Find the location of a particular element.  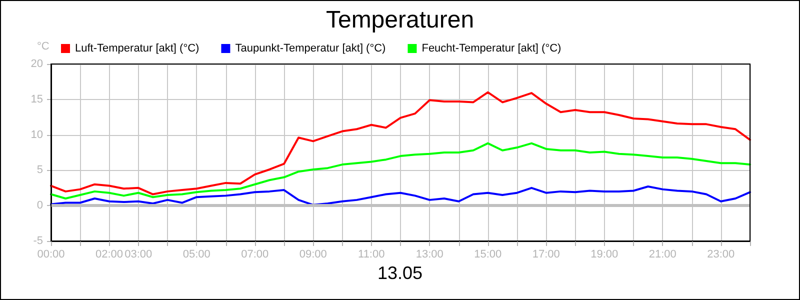

x-tick-label: 00:00 is located at coordinates (51, 254).